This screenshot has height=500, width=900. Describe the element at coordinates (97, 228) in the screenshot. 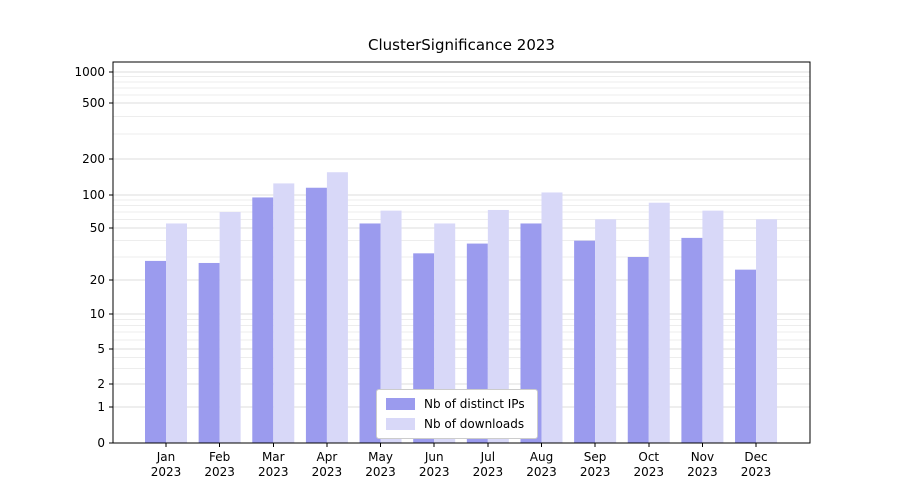

I see `y-tick-label: 50` at that location.